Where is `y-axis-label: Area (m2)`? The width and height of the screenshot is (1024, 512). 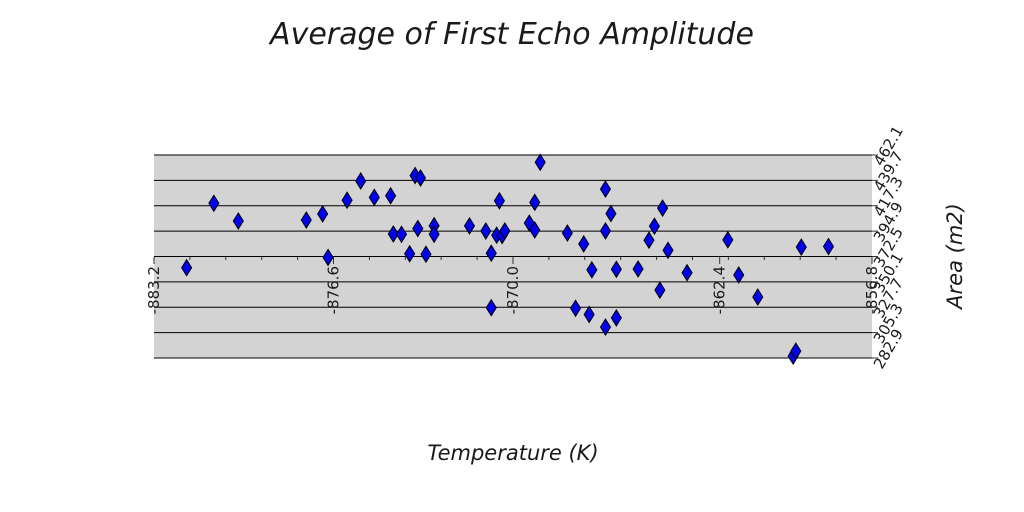
y-axis-label: Area (m2) is located at coordinates (955, 257).